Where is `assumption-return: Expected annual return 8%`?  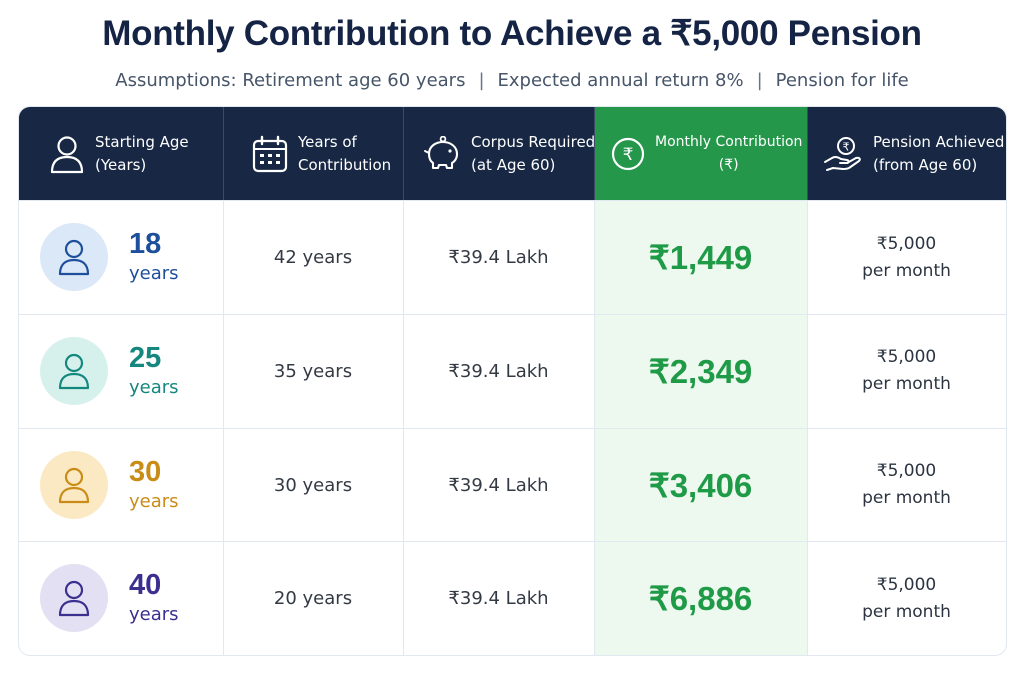 assumption-return: Expected annual return 8% is located at coordinates (620, 80).